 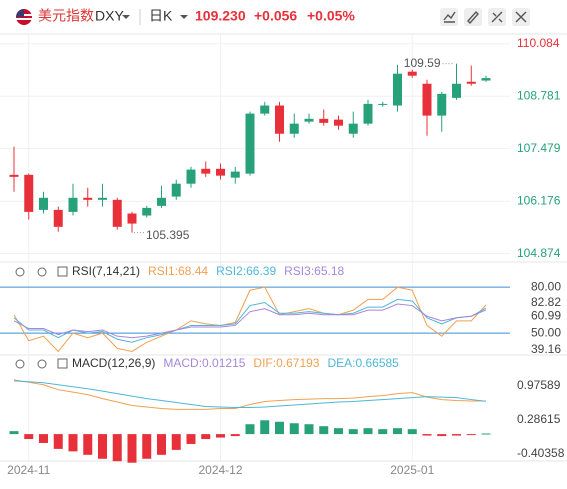 What do you see at coordinates (314, 271) in the screenshot?
I see `legend-entry: RSI3:65.18` at bounding box center [314, 271].